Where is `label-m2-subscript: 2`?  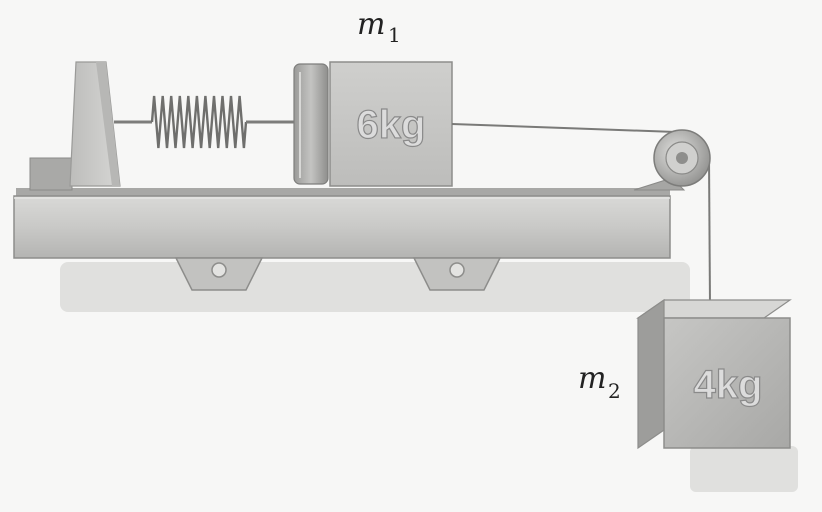 label-m2-subscript: 2 is located at coordinates (614, 391).